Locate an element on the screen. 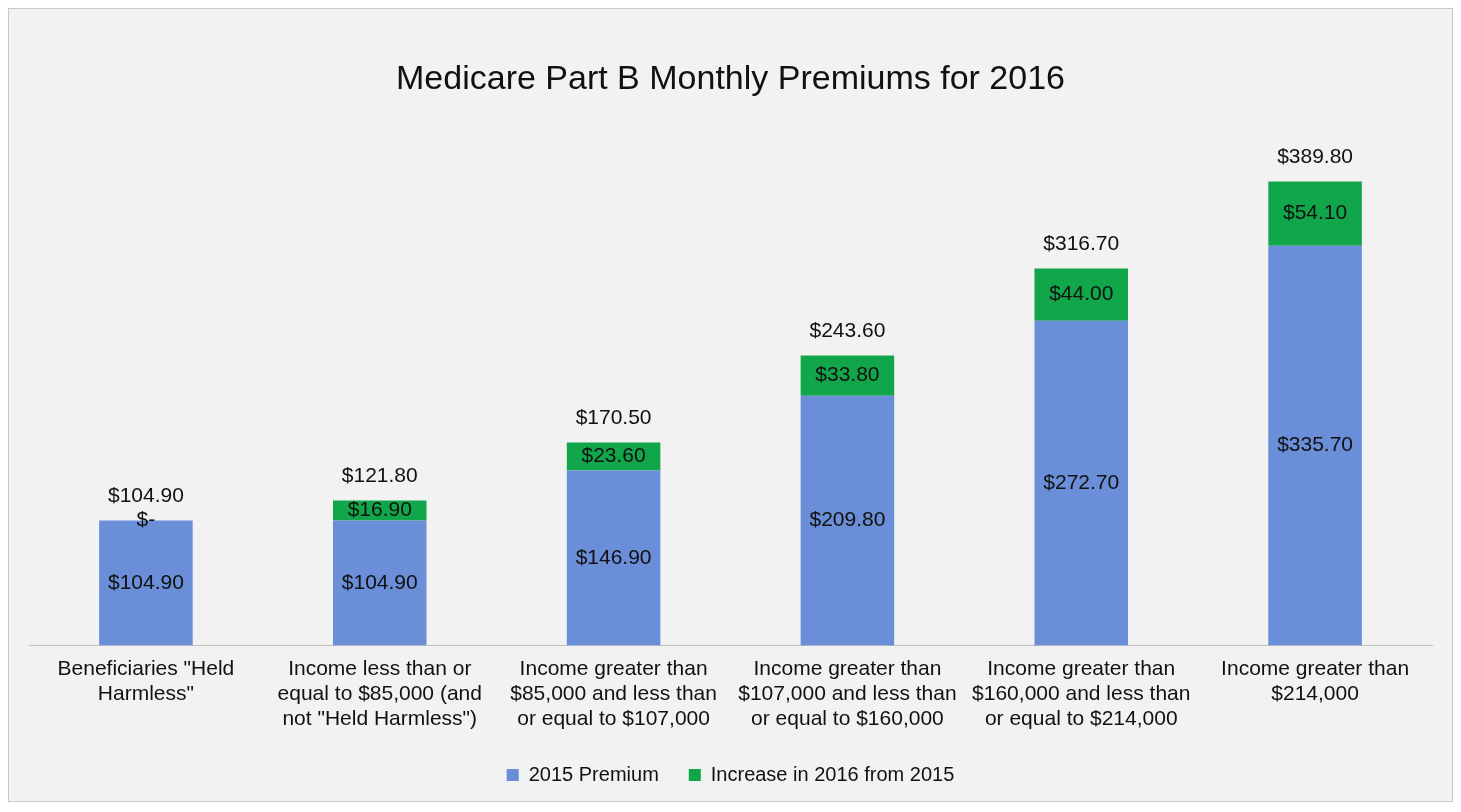 The width and height of the screenshot is (1461, 812). data-label: $16.90 is located at coordinates (379, 509).